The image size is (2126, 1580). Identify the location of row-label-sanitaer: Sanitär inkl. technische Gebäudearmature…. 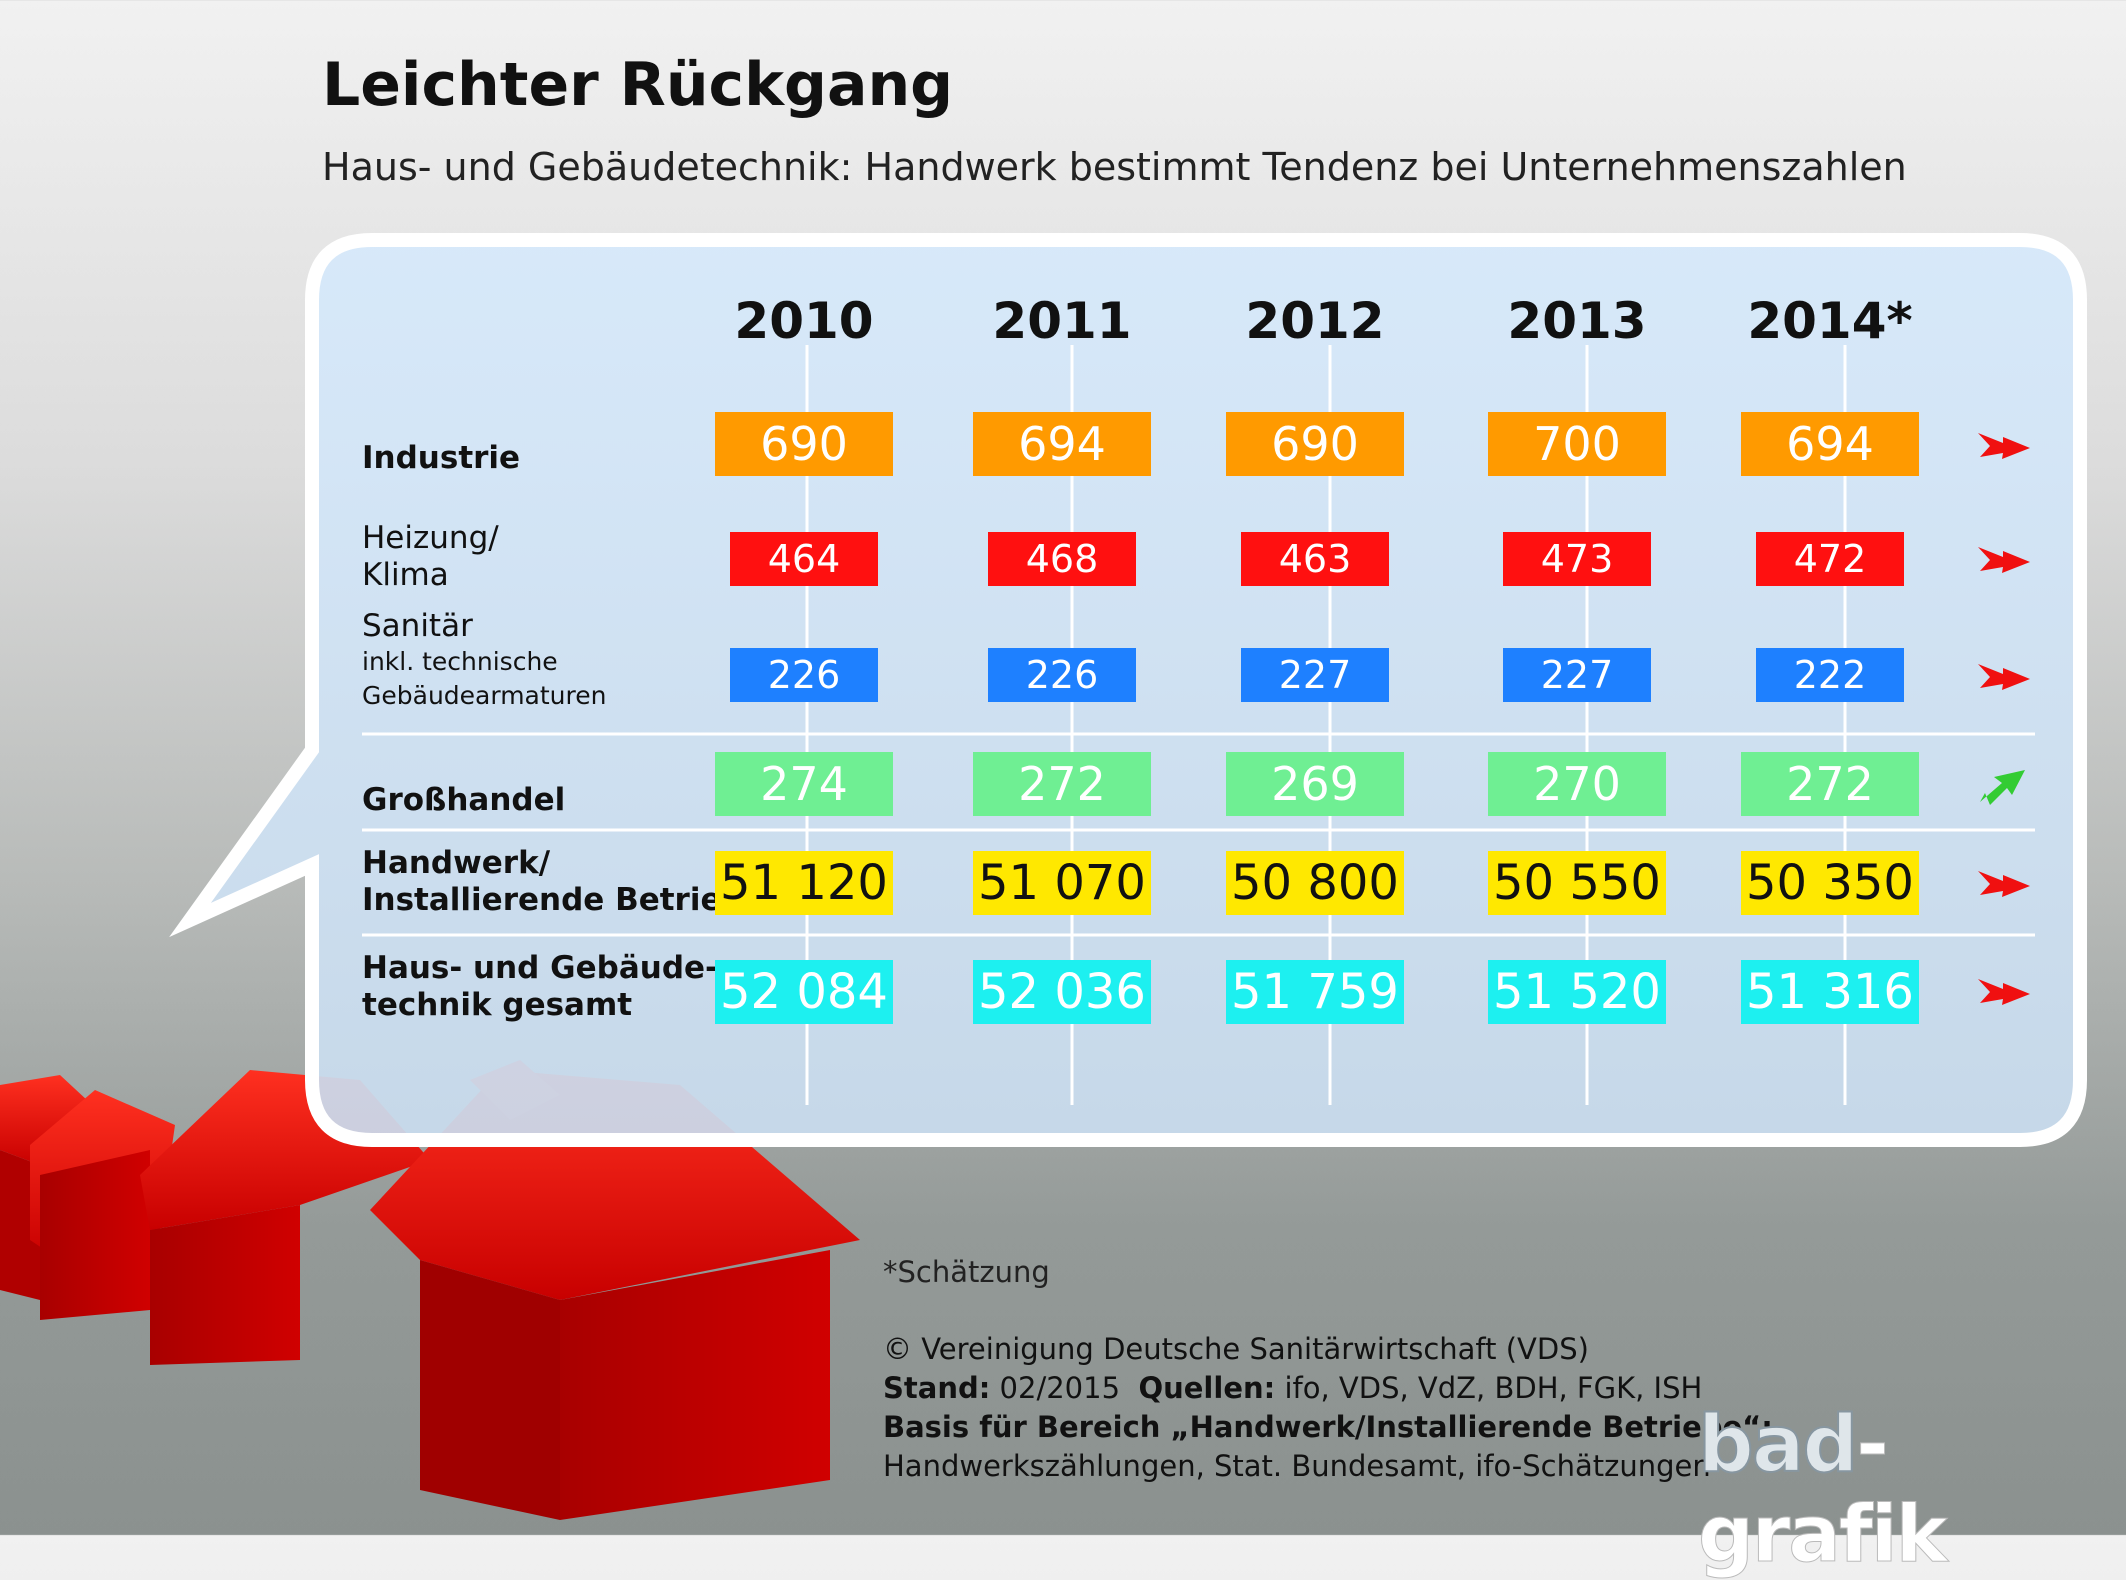
(484, 660).